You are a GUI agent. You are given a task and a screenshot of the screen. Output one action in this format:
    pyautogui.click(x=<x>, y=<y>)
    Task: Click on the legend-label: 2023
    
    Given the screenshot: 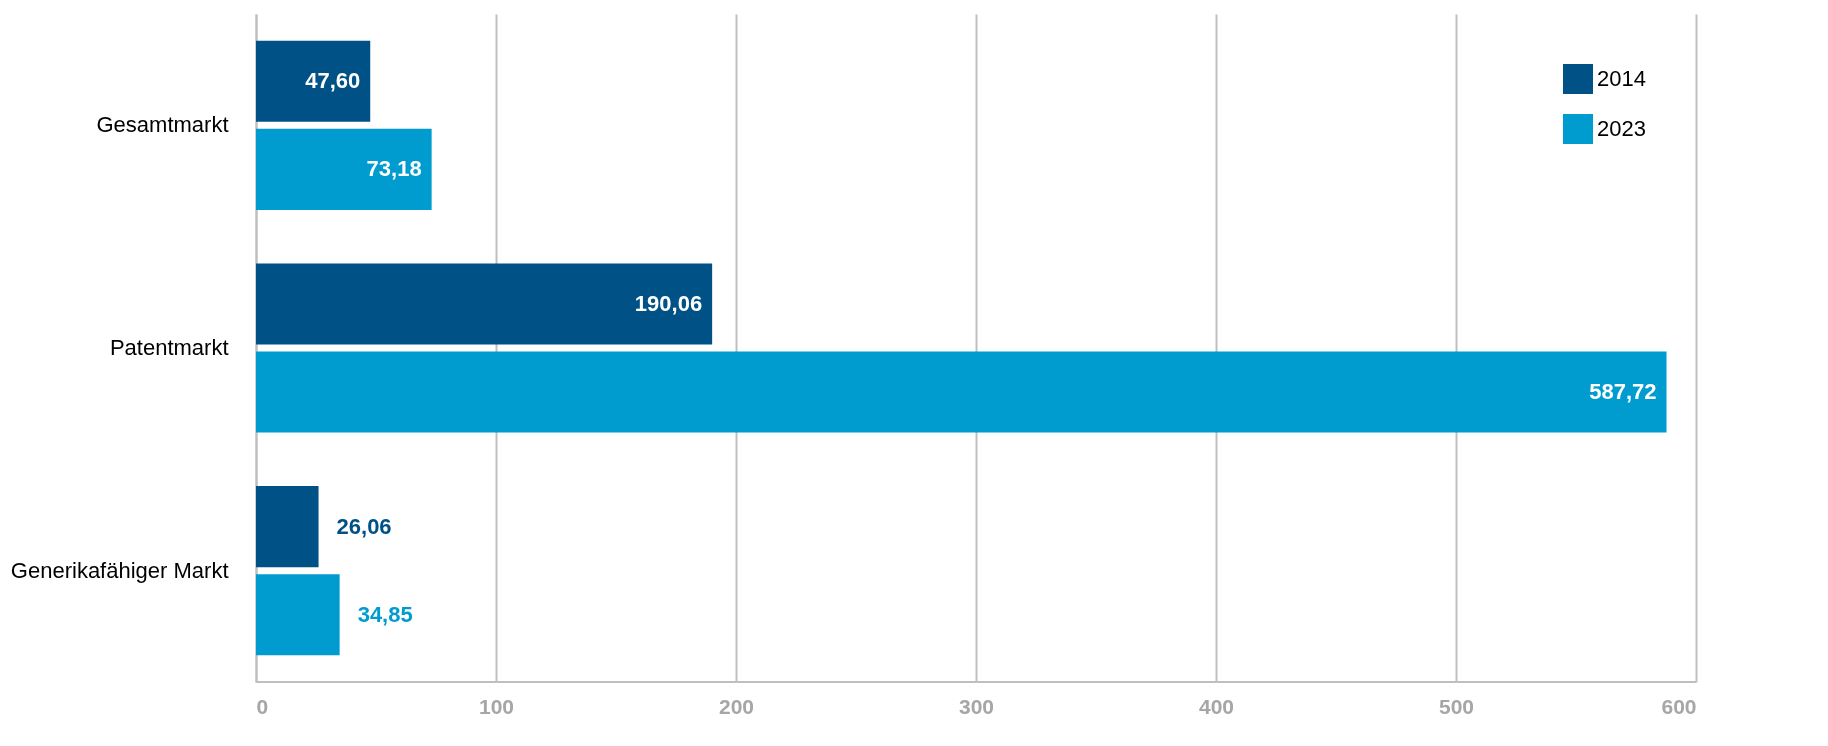 What is the action you would take?
    pyautogui.click(x=1621, y=128)
    